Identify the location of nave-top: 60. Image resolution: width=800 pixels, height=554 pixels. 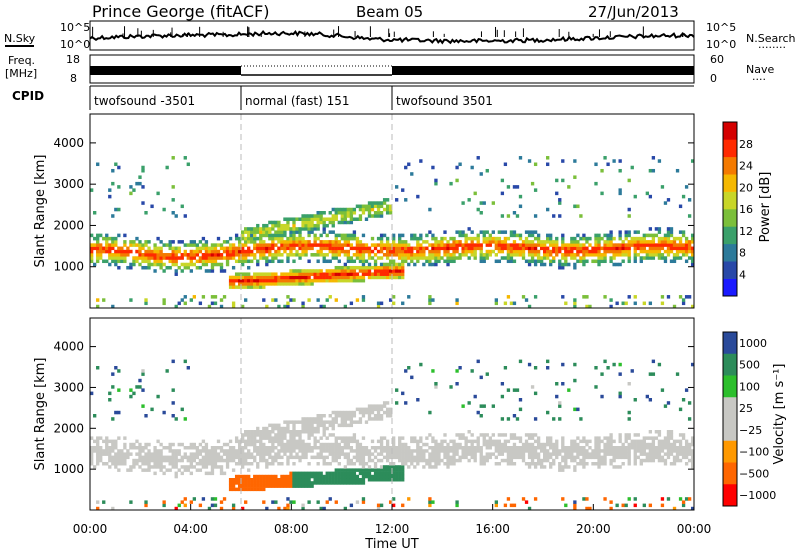
(717, 59).